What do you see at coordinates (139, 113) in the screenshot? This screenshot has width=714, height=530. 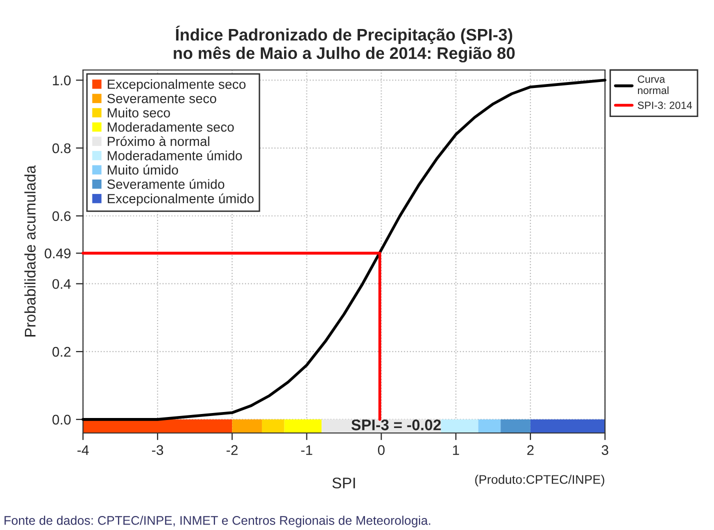 I see `legend-label: Muito seco` at bounding box center [139, 113].